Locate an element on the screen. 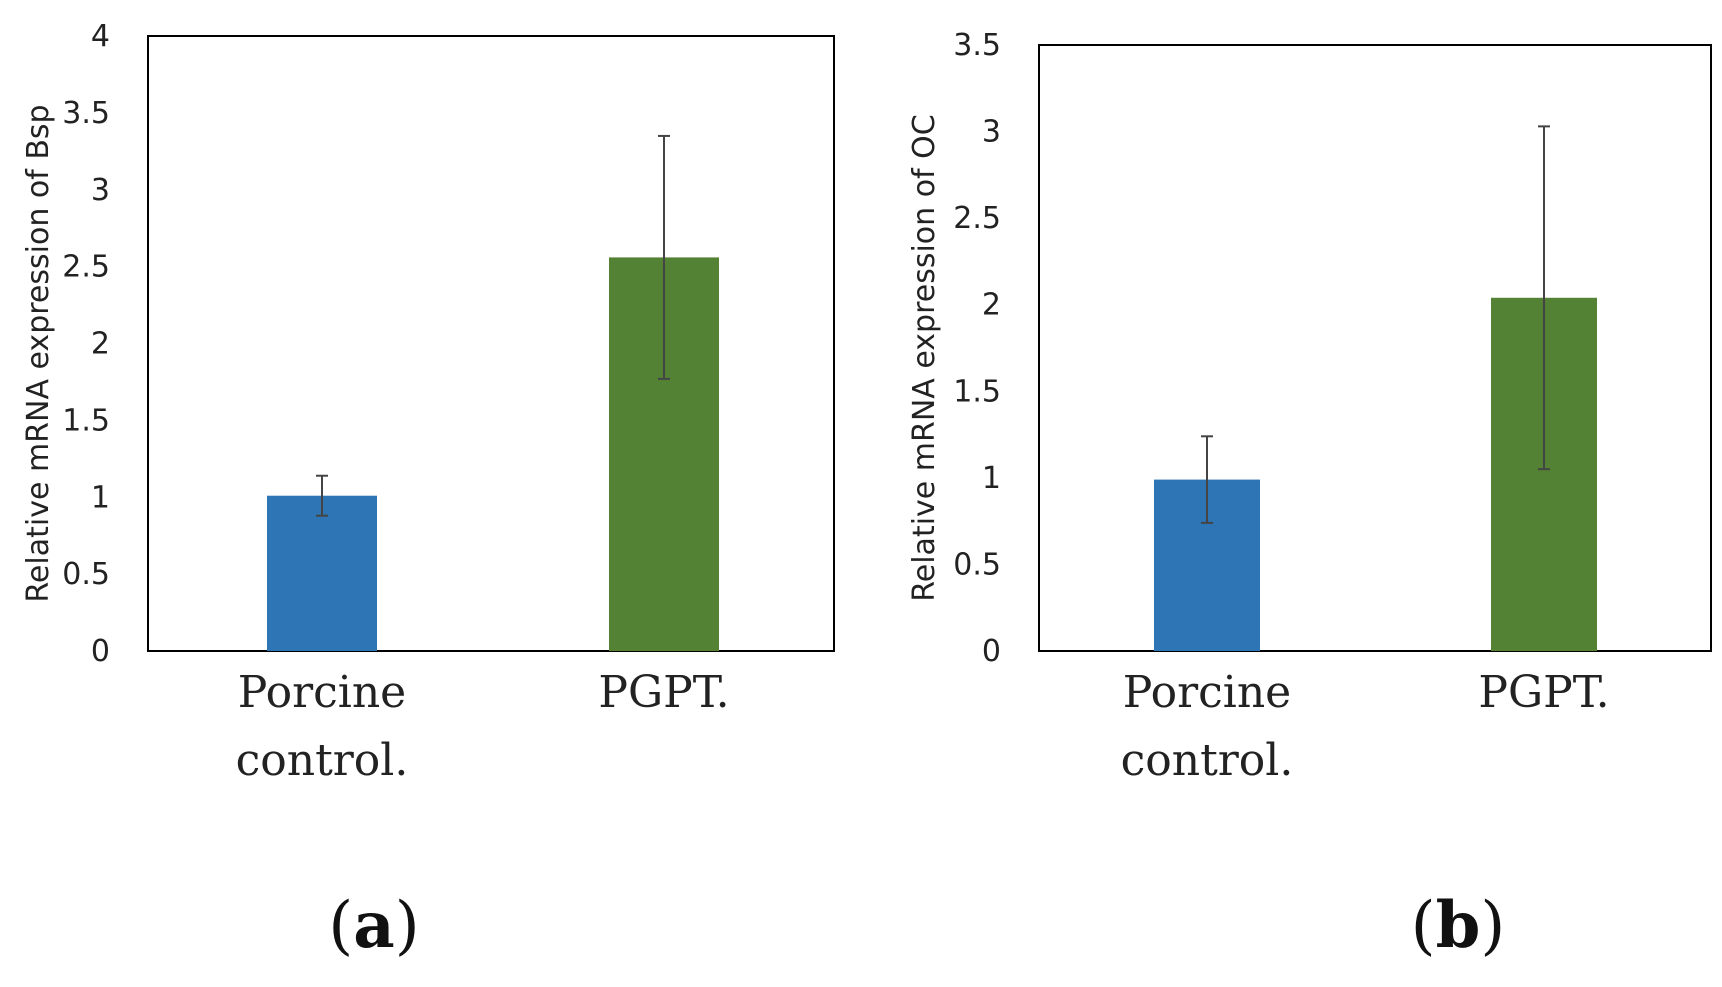 Image resolution: width=1722 pixels, height=987 pixels. x-category-label-a: Porcine is located at coordinates (322, 692).